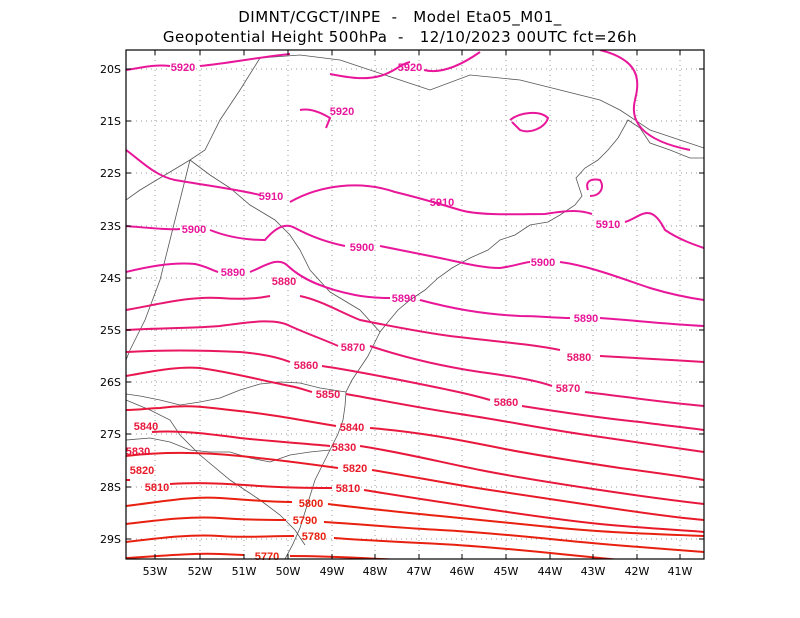  I want to click on lon-label: 42W, so click(637, 571).